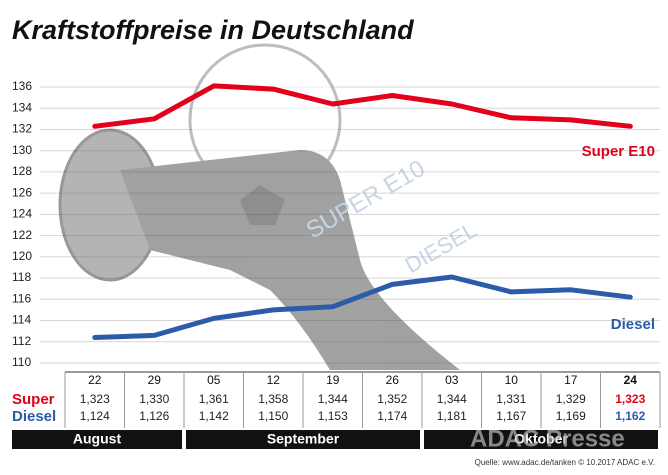  I want to click on value-label: 1,142, so click(214, 416).